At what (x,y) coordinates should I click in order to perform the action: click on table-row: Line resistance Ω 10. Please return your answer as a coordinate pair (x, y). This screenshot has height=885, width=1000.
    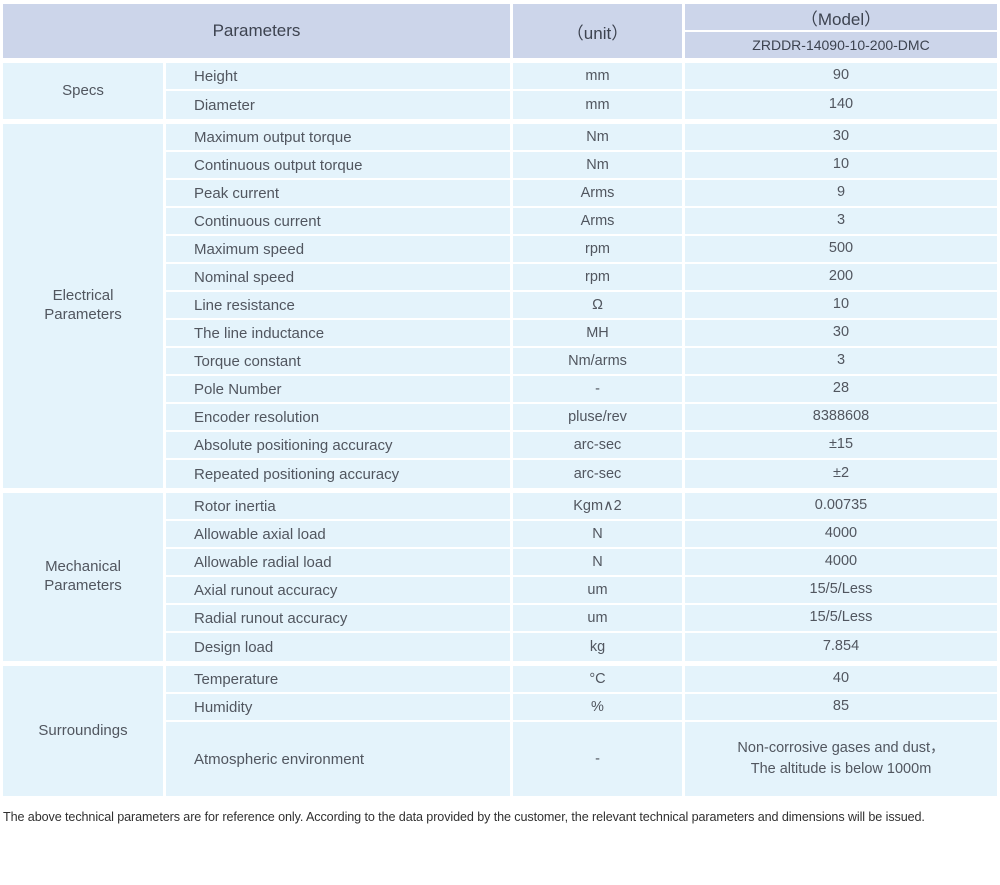
    Looking at the image, I should click on (500, 306).